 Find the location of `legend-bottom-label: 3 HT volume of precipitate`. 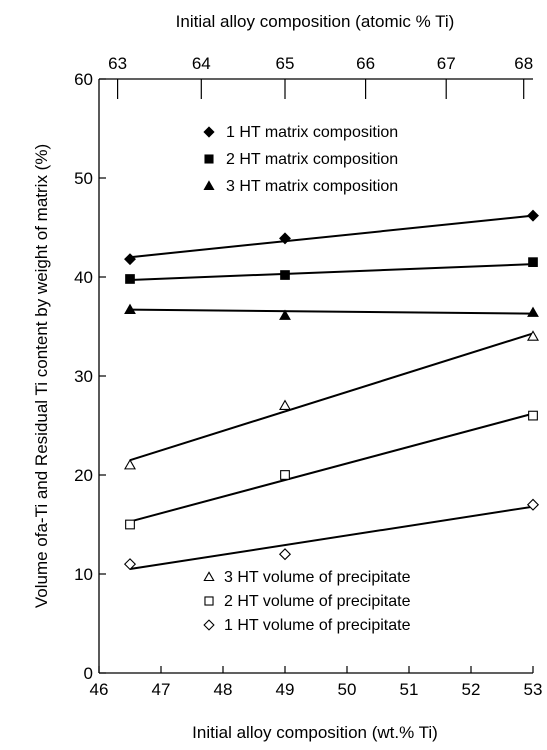

legend-bottom-label: 3 HT volume of precipitate is located at coordinates (317, 577).